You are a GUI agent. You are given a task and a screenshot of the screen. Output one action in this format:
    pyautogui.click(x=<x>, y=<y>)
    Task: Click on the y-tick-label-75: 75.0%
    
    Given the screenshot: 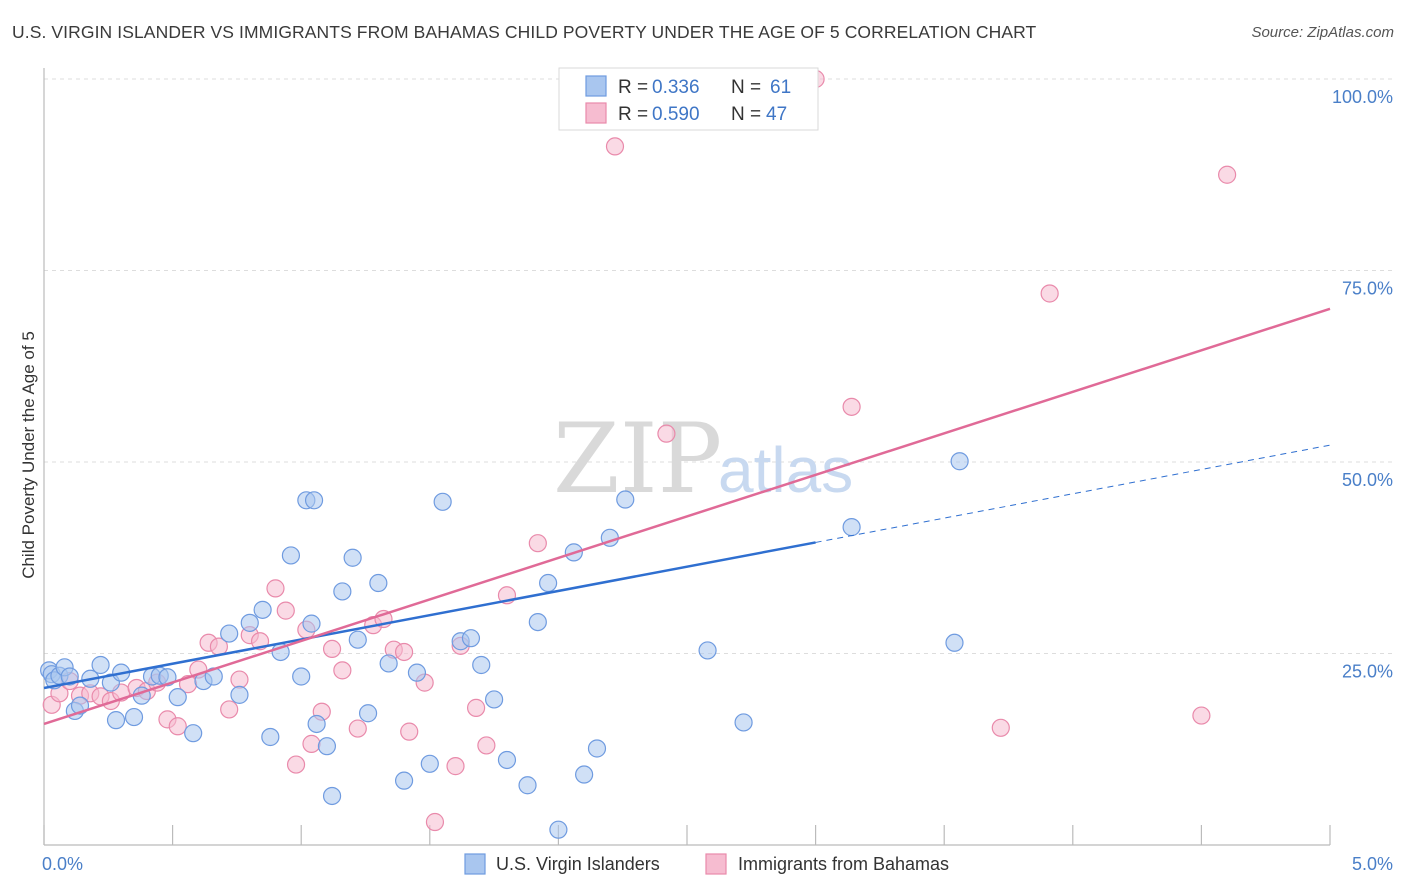 What is the action you would take?
    pyautogui.click(x=1367, y=289)
    